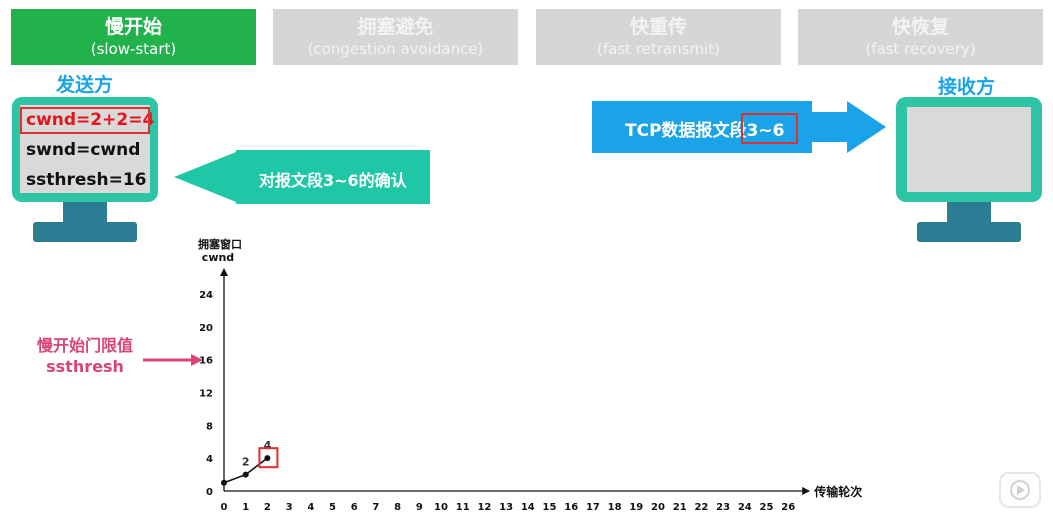 Image resolution: width=1053 pixels, height=514 pixels. Describe the element at coordinates (268, 445) in the screenshot. I see `data-label: 4` at that location.